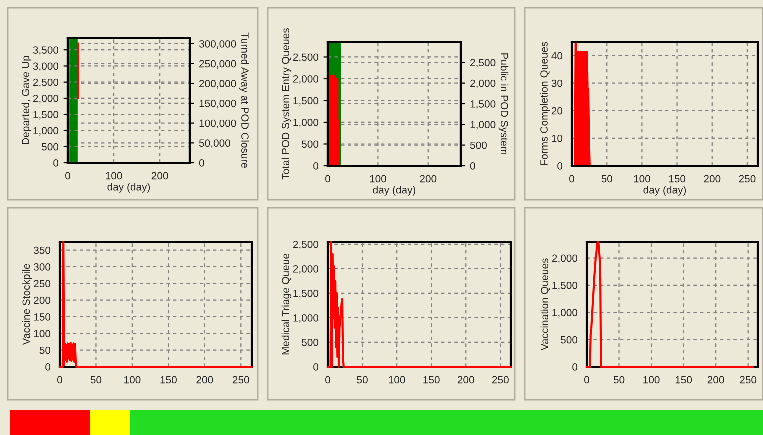 Image resolution: width=763 pixels, height=435 pixels. What do you see at coordinates (557, 111) in the screenshot?
I see `y-tick-label: 20` at bounding box center [557, 111].